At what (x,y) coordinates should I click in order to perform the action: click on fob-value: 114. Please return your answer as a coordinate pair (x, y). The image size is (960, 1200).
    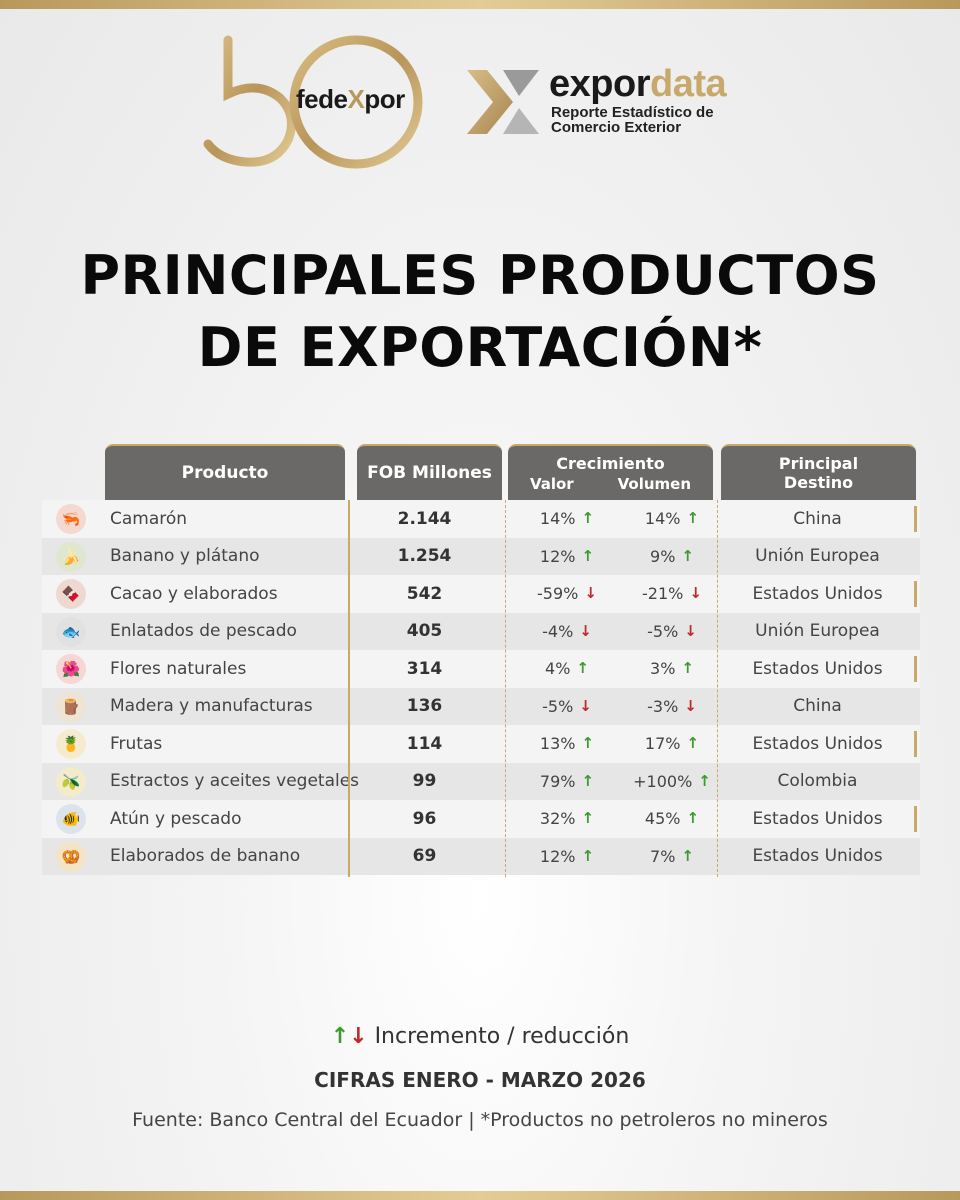
    Looking at the image, I should click on (424, 743).